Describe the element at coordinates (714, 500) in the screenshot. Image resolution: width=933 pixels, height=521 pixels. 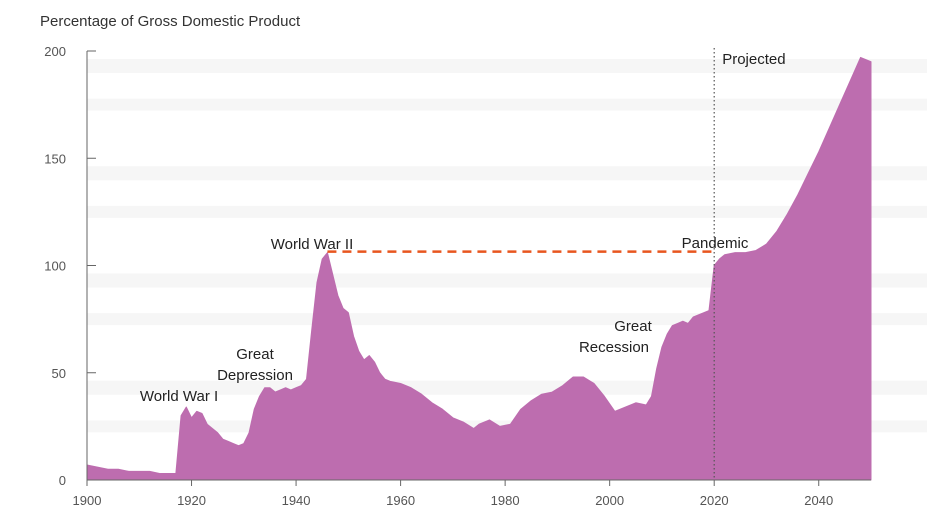
I see `x-tick-label: 2020` at that location.